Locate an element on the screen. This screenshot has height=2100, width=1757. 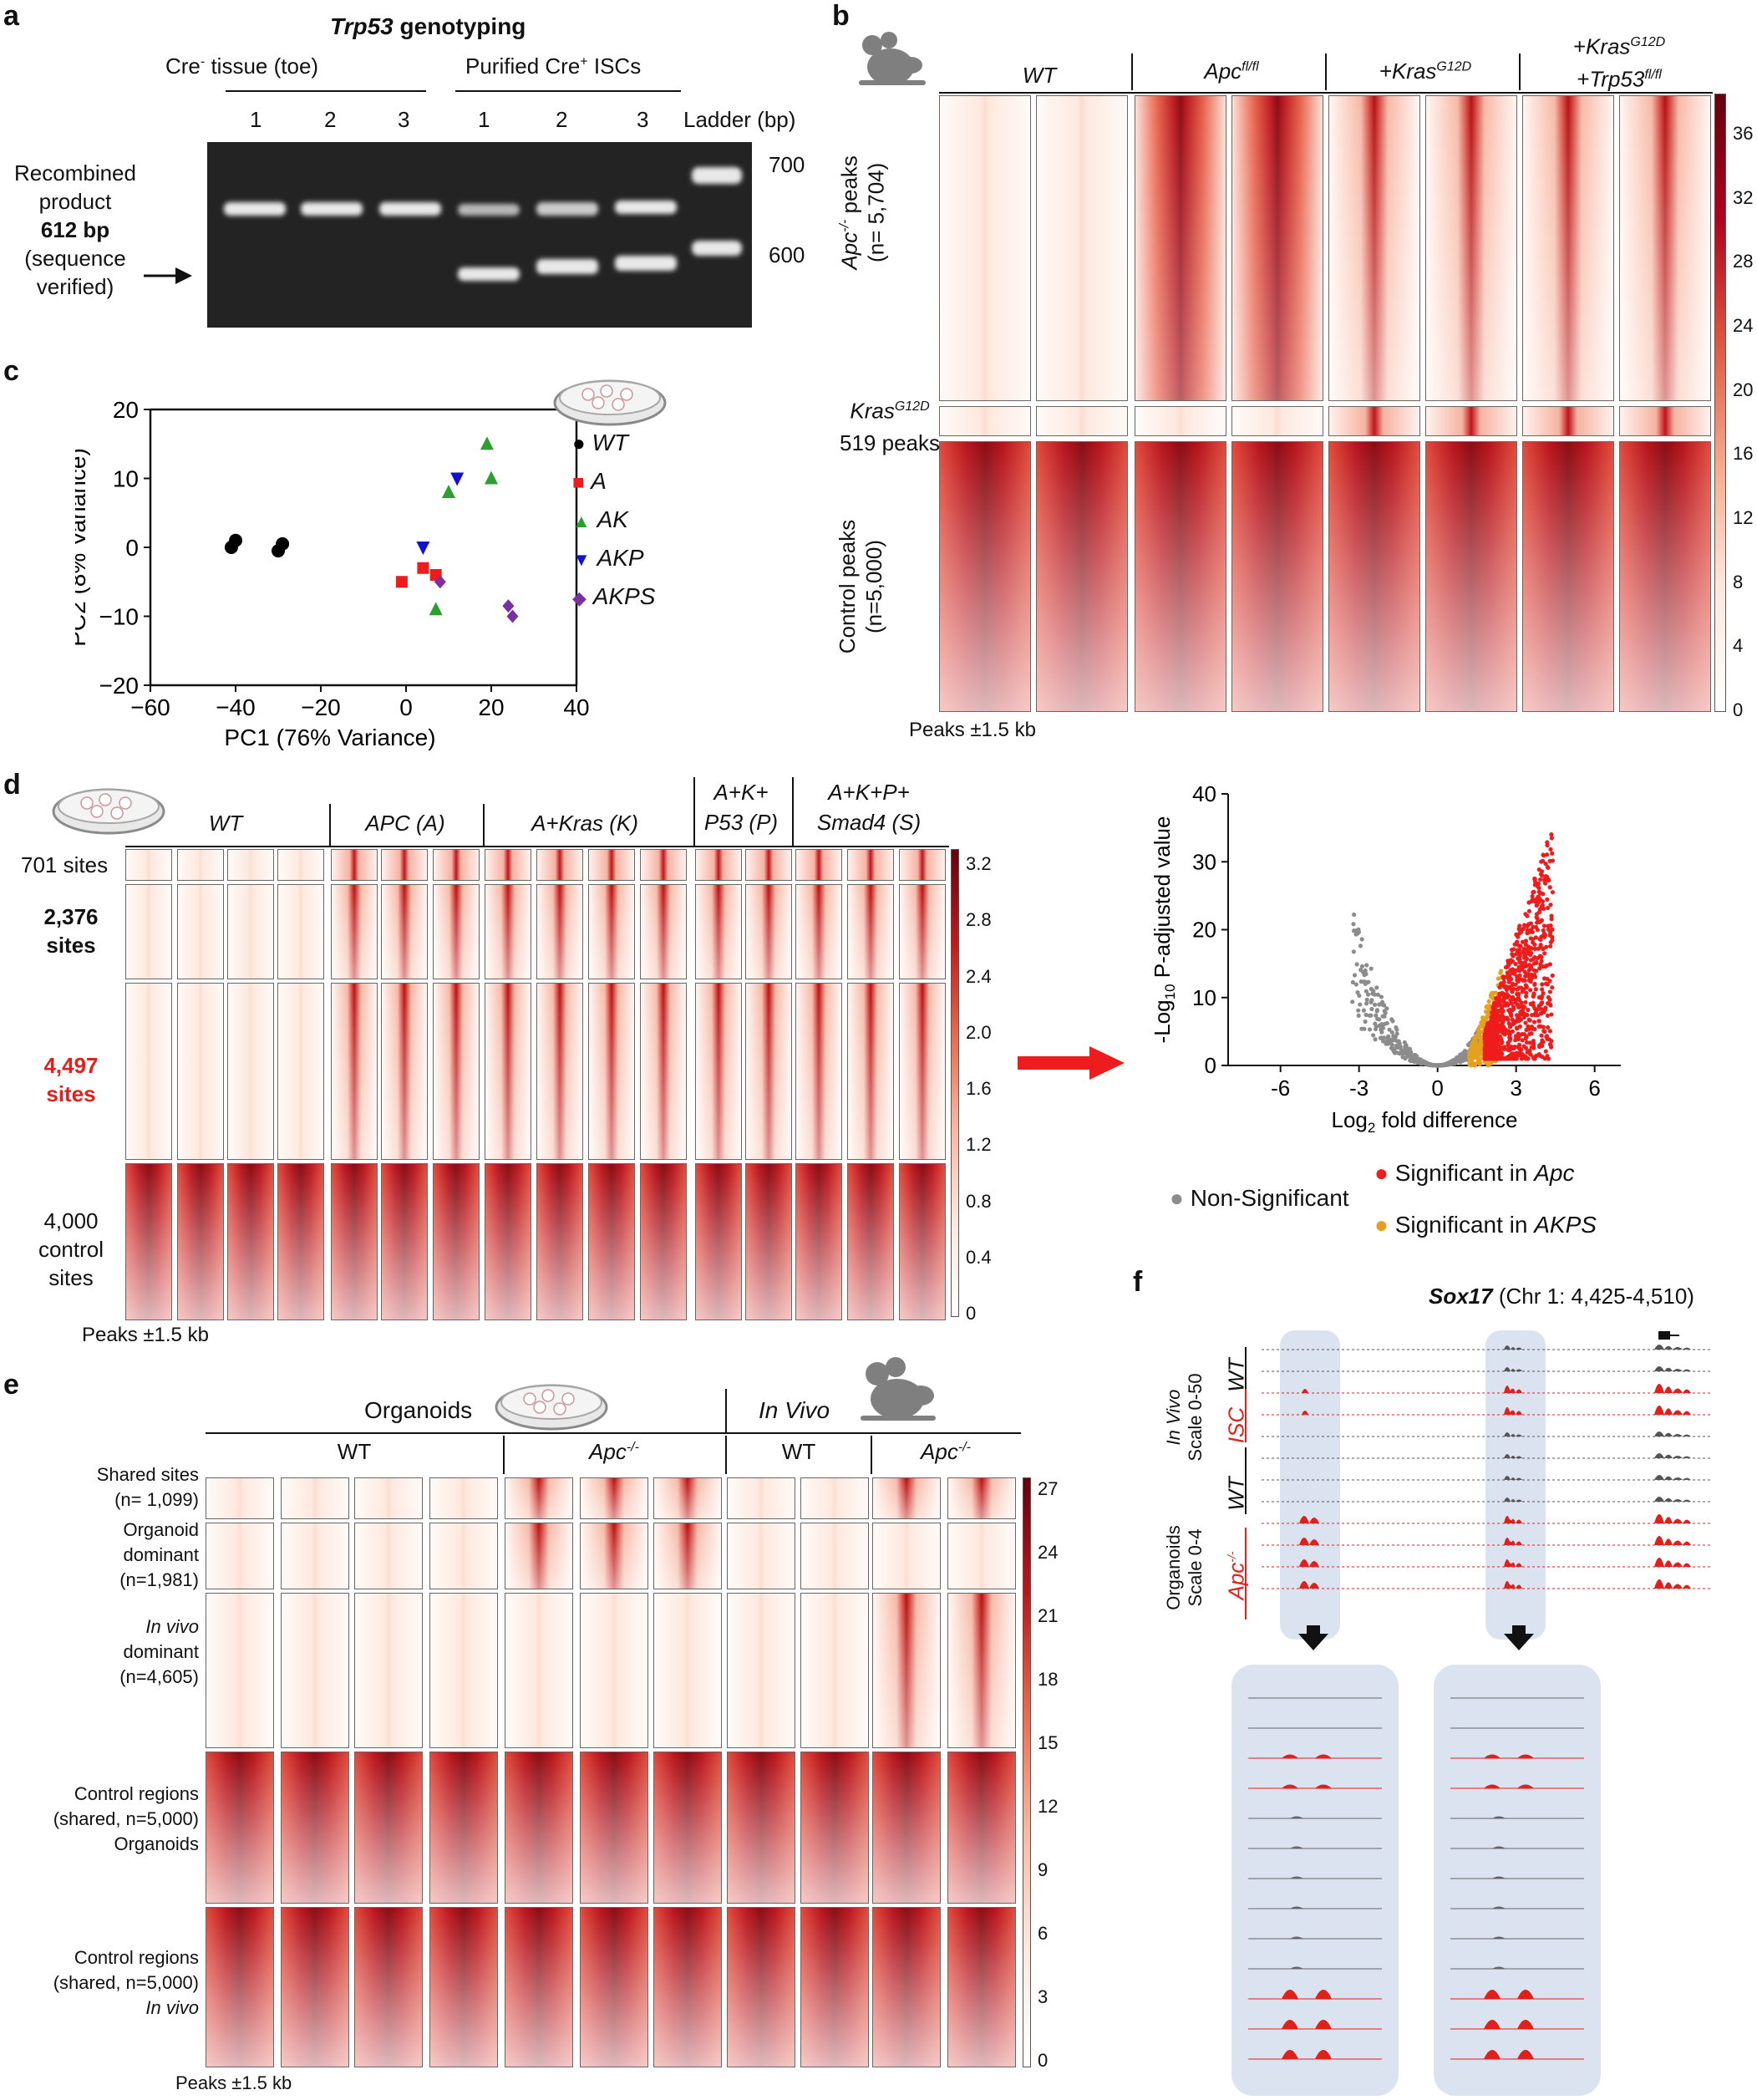
colorbar-tick-label: 12 is located at coordinates (1744, 518).